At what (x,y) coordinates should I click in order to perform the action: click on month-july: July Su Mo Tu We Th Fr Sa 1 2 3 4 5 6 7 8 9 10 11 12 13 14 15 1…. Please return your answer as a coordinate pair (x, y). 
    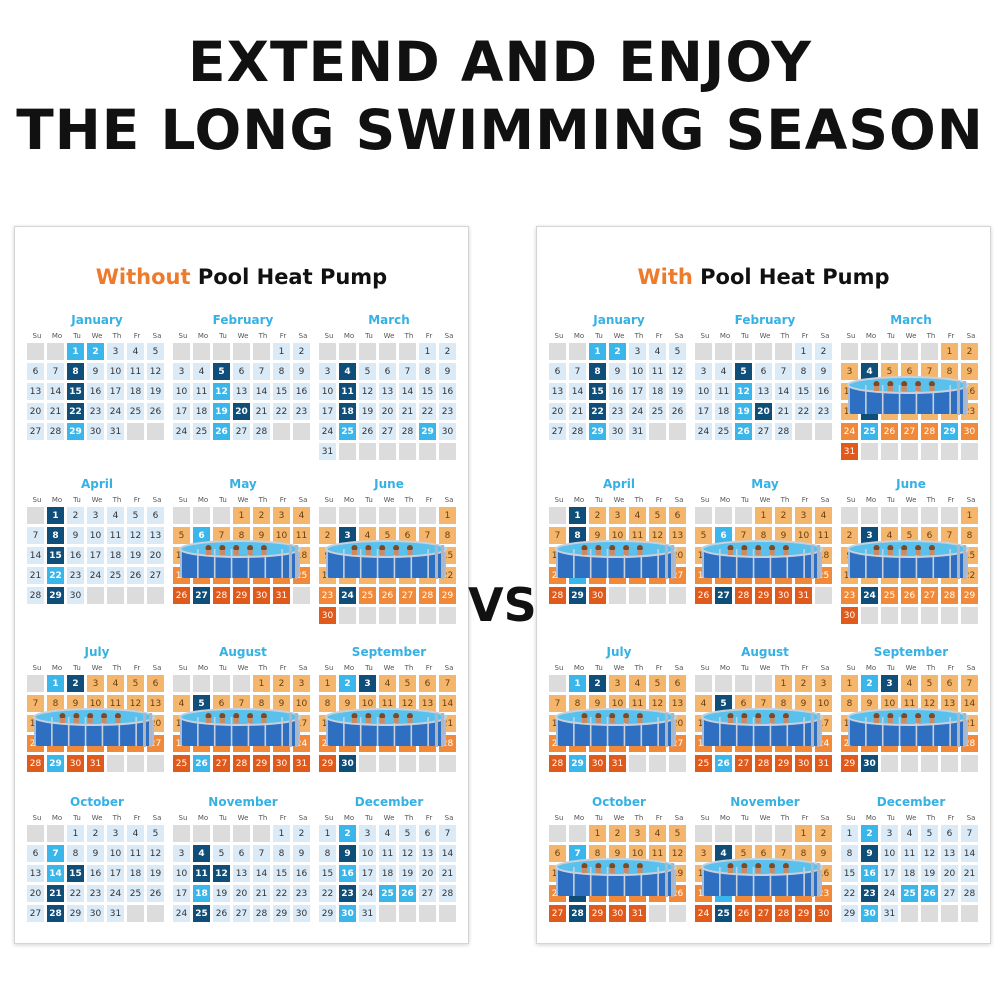
    Looking at the image, I should click on (619, 708).